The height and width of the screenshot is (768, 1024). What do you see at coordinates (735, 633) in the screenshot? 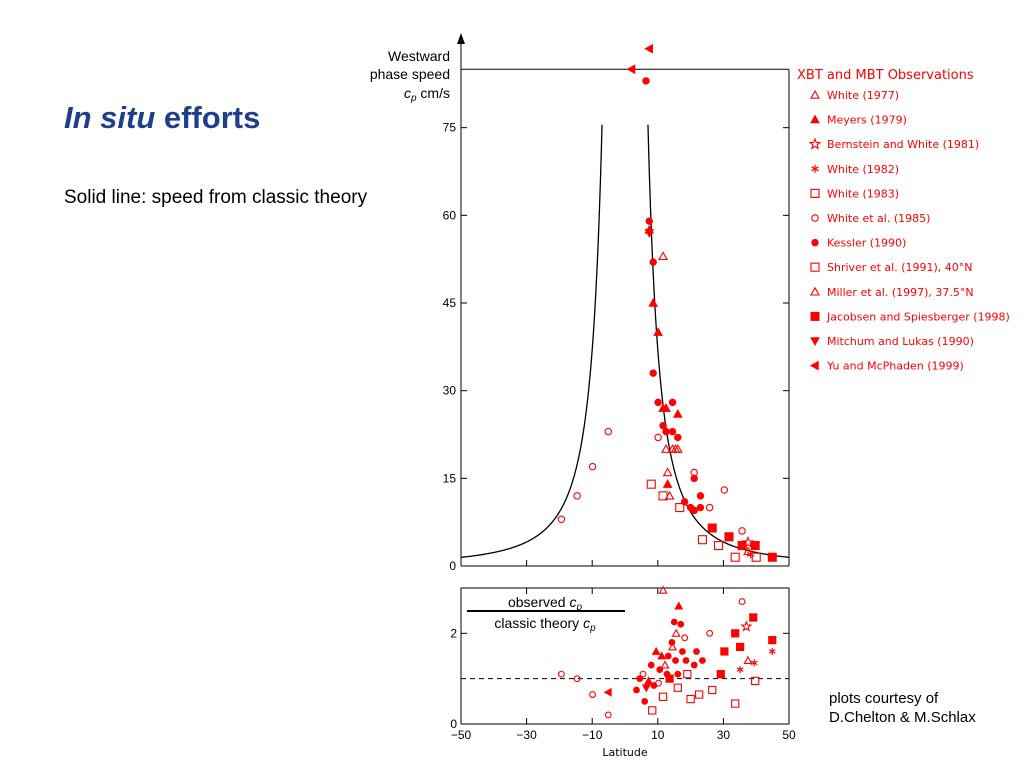
I see `bottom-data-point-47-shape` at bounding box center [735, 633].